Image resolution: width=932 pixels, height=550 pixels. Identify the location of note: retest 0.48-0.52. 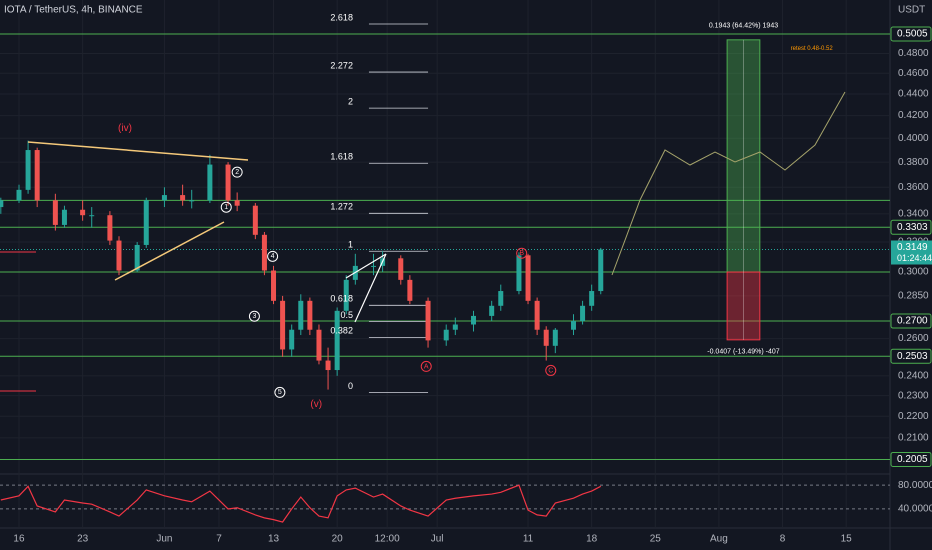
(812, 49).